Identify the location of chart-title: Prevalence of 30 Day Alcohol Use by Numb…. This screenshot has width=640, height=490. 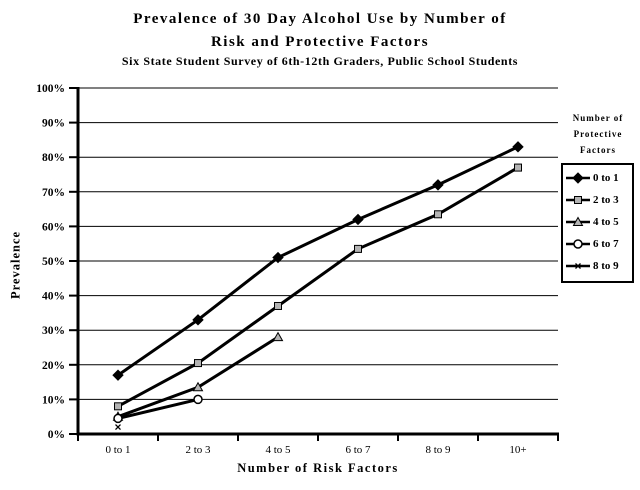
(320, 31).